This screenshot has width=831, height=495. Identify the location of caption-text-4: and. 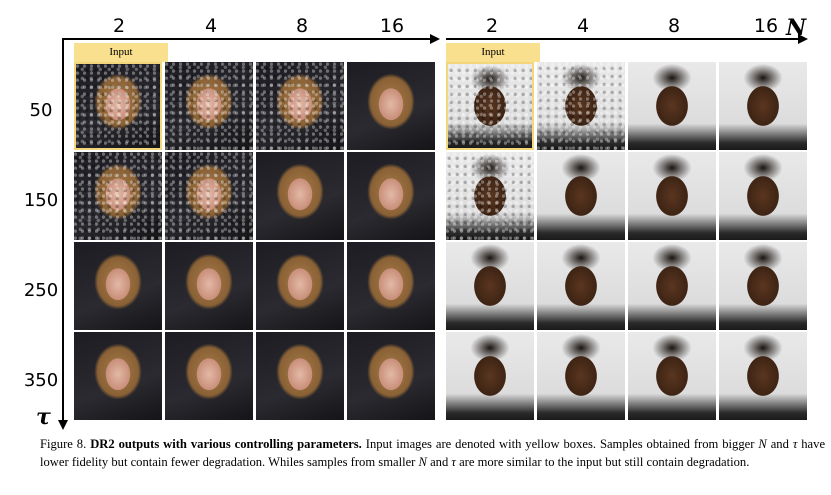
(439, 462).